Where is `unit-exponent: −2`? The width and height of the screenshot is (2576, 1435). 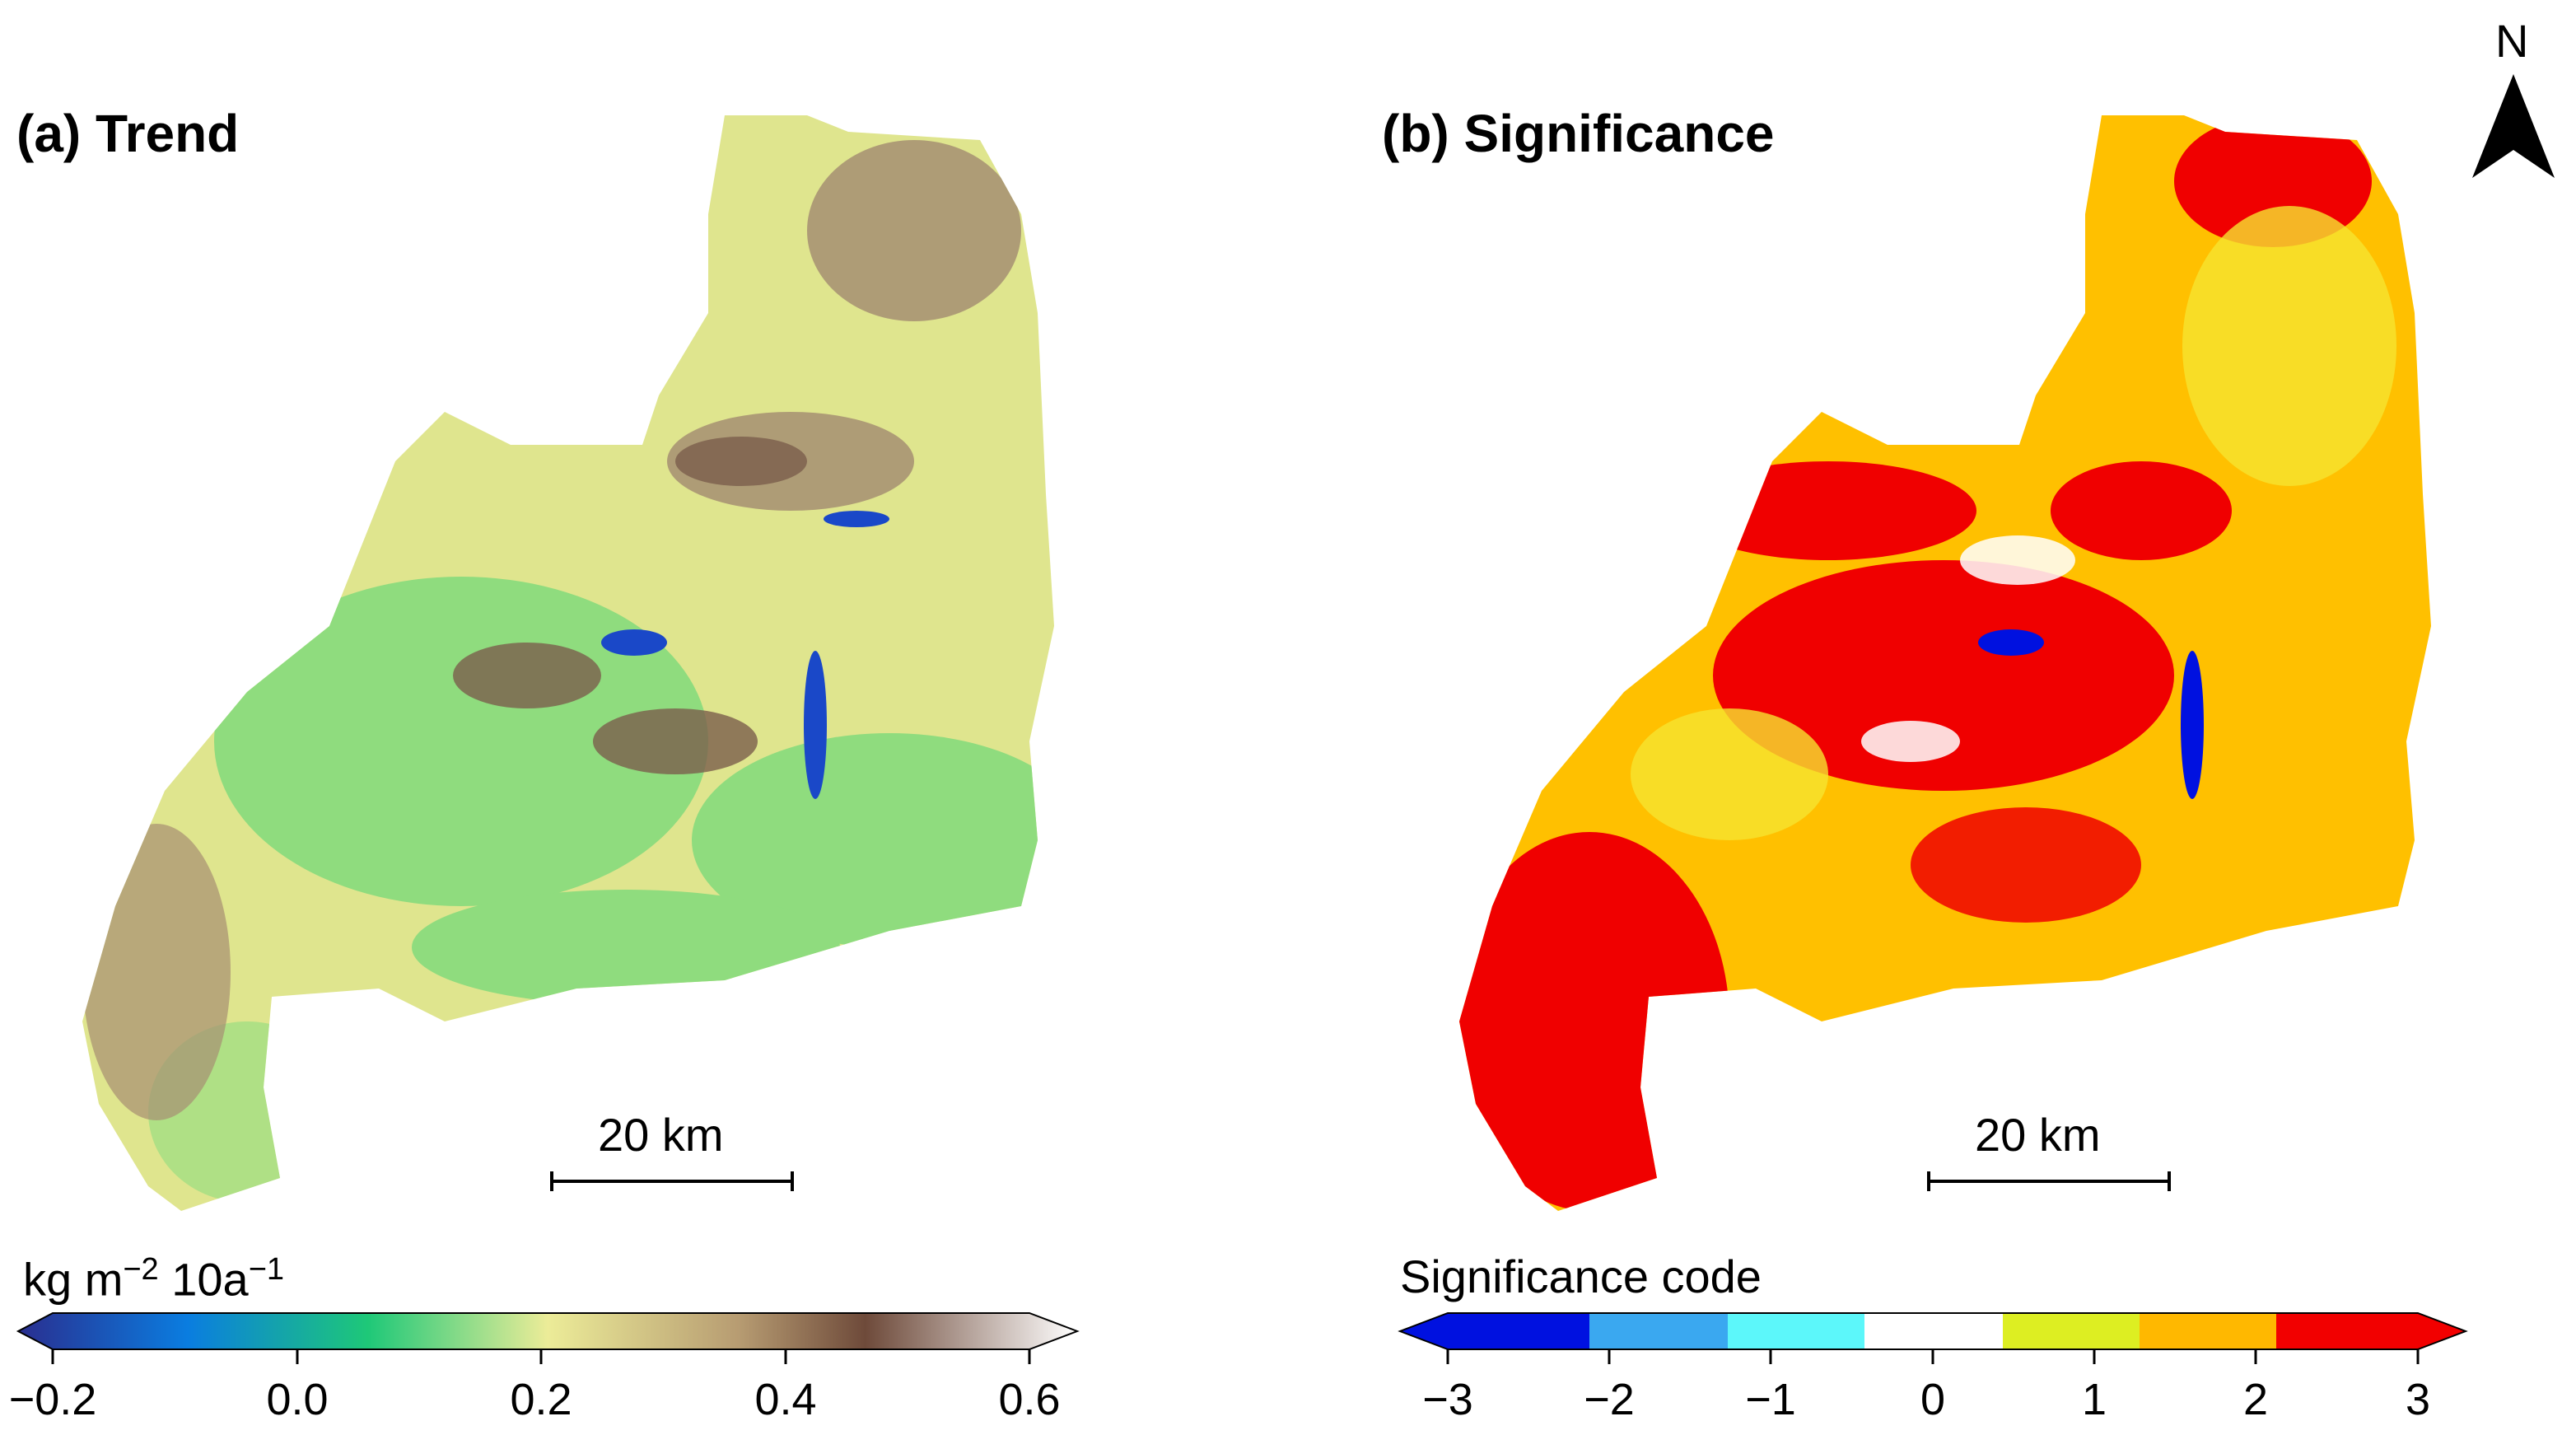 unit-exponent: −2 is located at coordinates (141, 1270).